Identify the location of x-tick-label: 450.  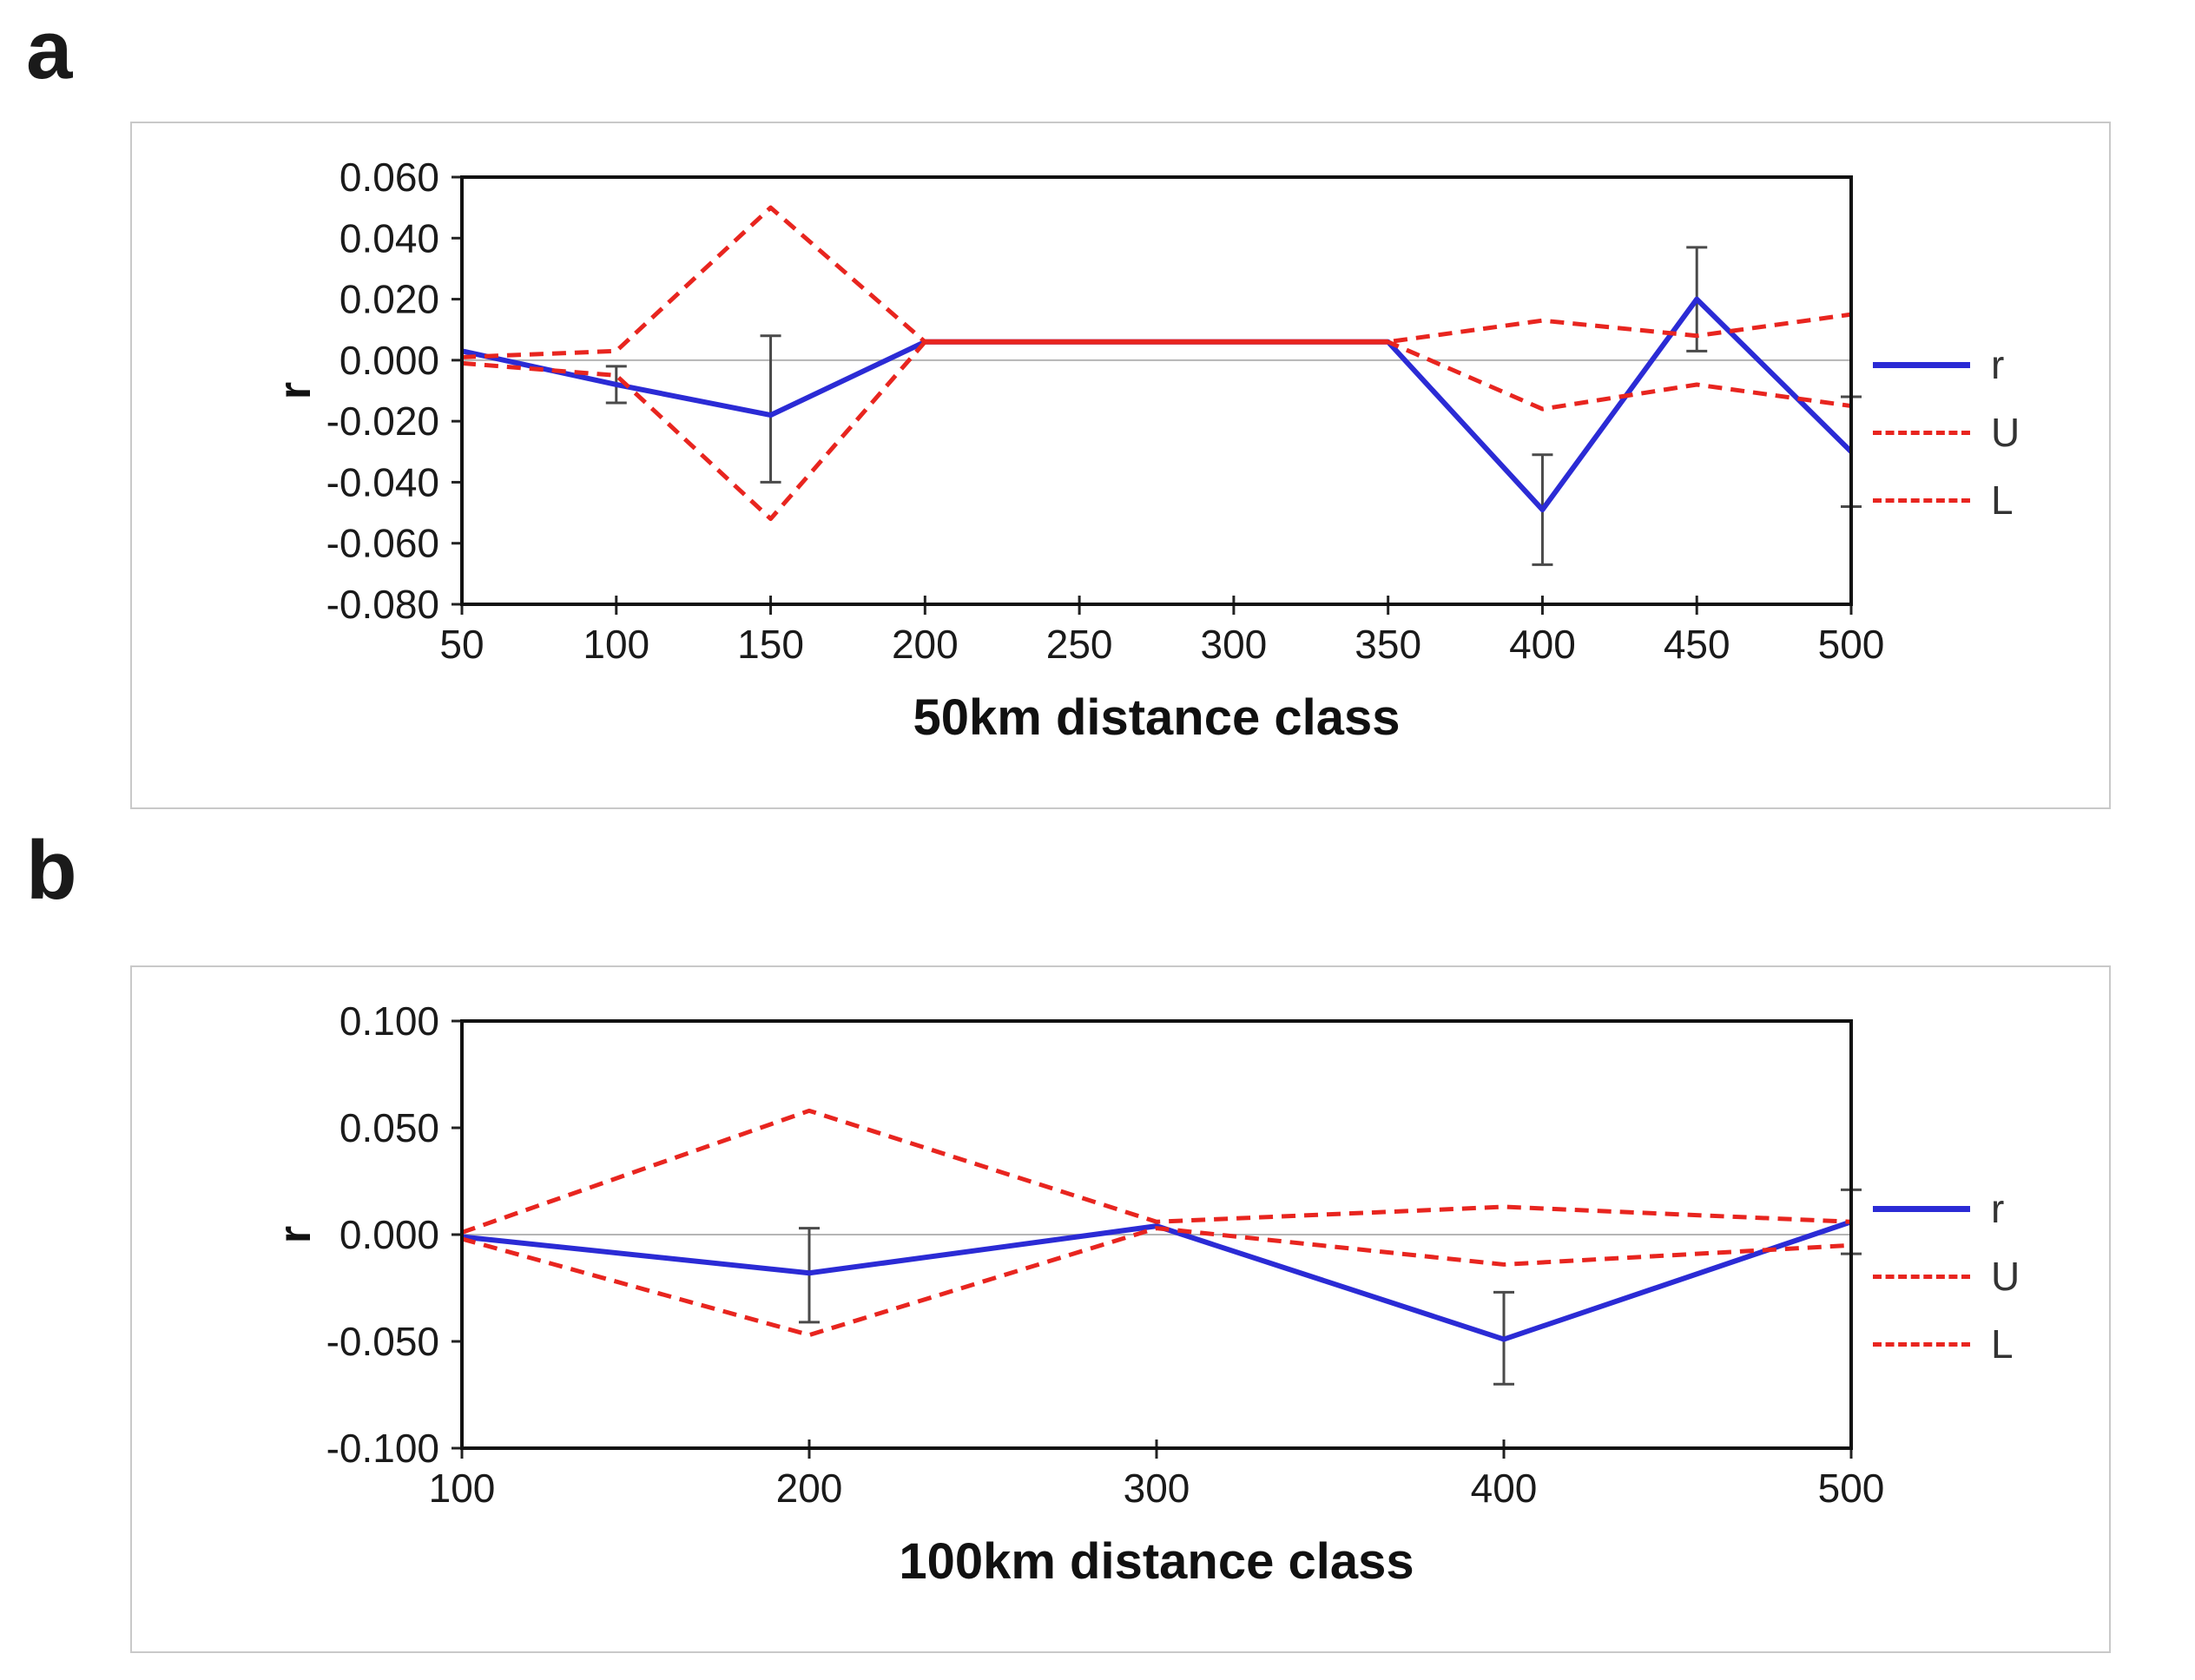
(1697, 644).